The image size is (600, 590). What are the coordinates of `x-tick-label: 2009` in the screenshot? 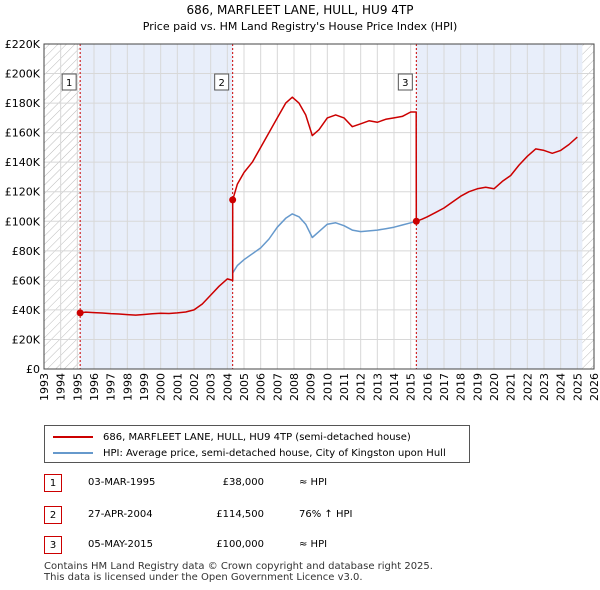 It's located at (311, 387).